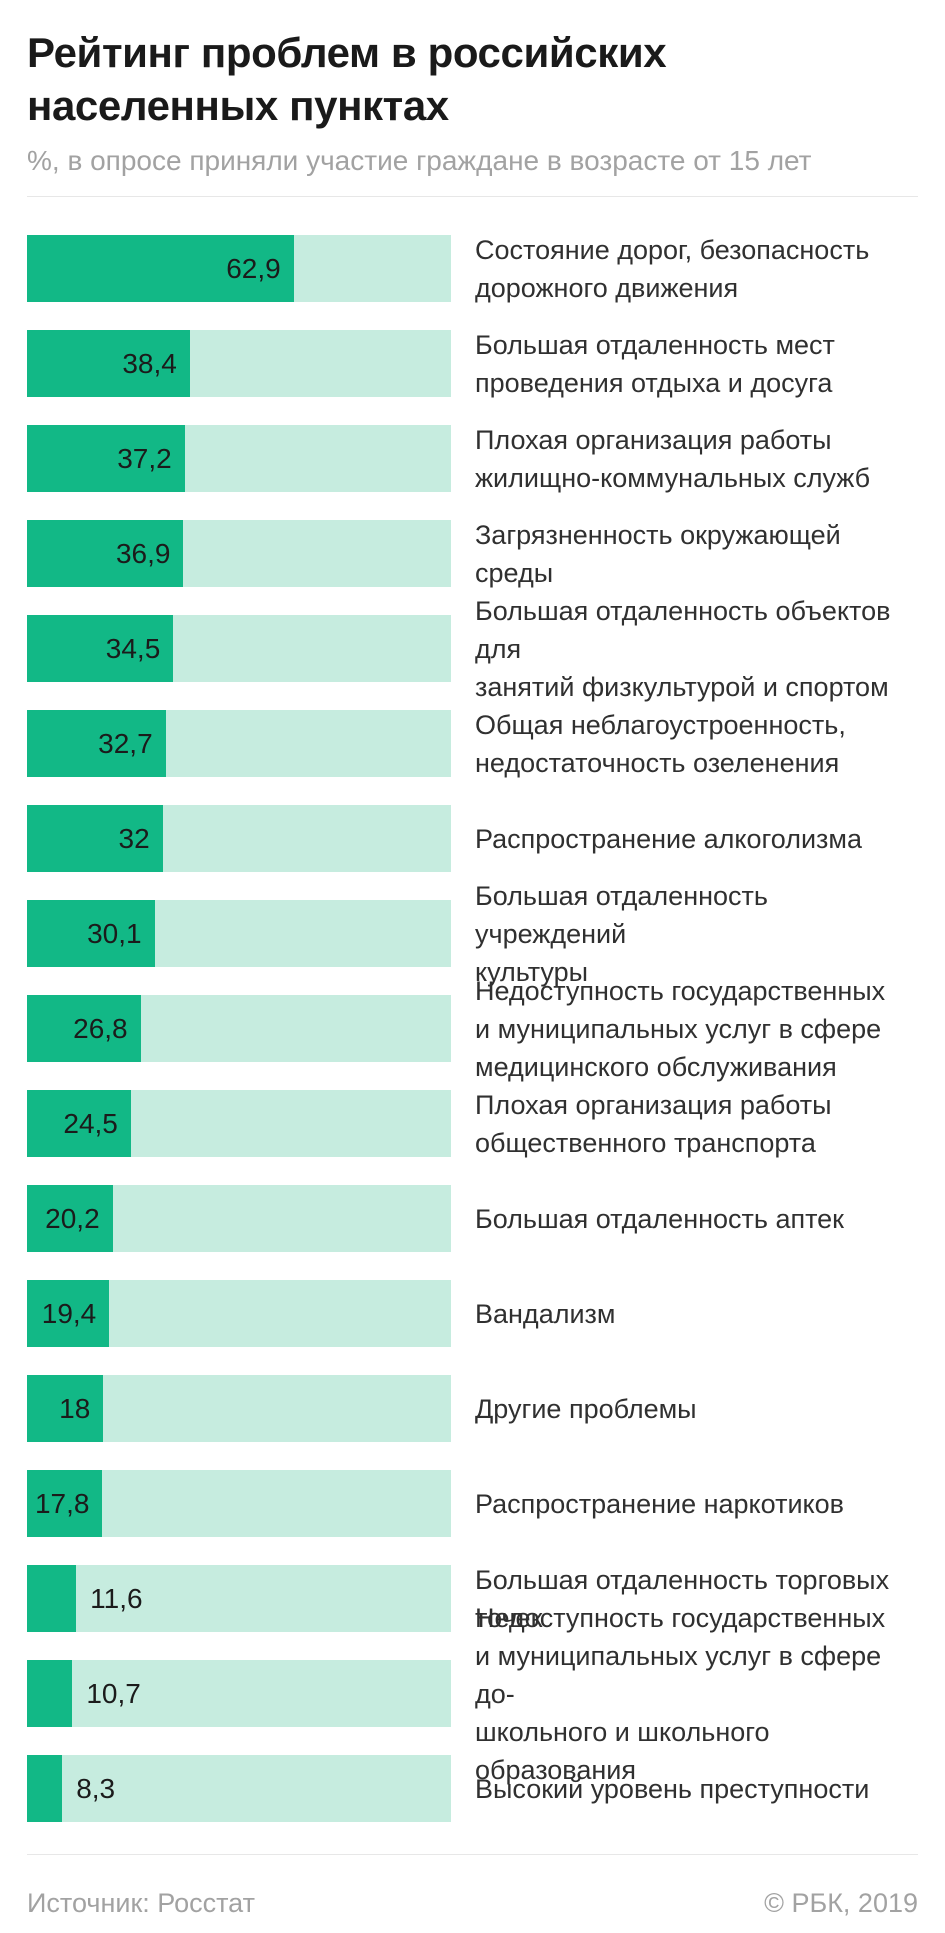 This screenshot has width=945, height=1933. What do you see at coordinates (239, 1788) in the screenshot?
I see `bar-track: 8,3` at bounding box center [239, 1788].